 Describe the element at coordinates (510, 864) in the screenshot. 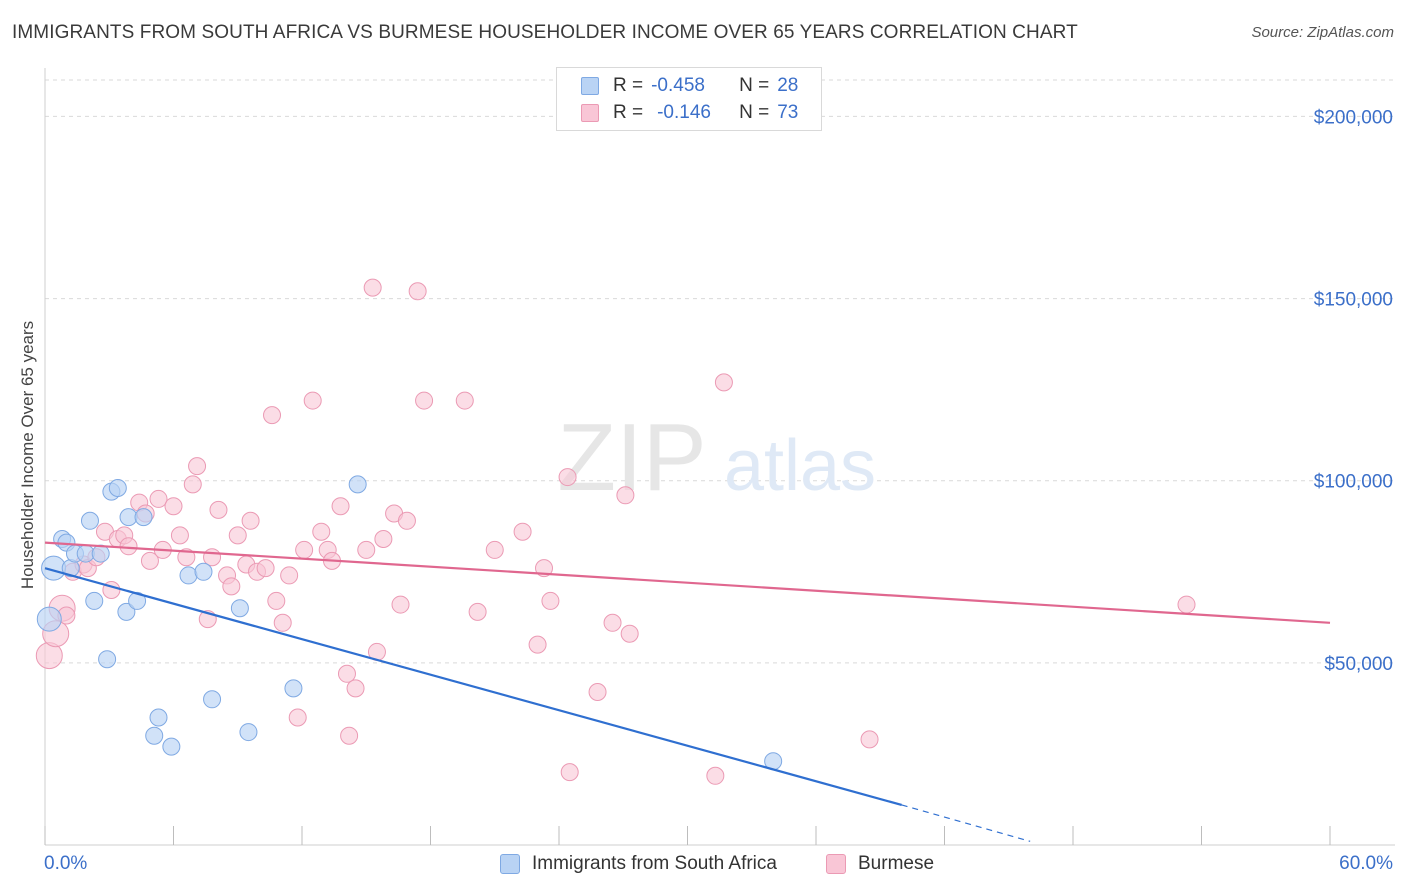

I see `bottom-legend-swatch-blue` at that location.